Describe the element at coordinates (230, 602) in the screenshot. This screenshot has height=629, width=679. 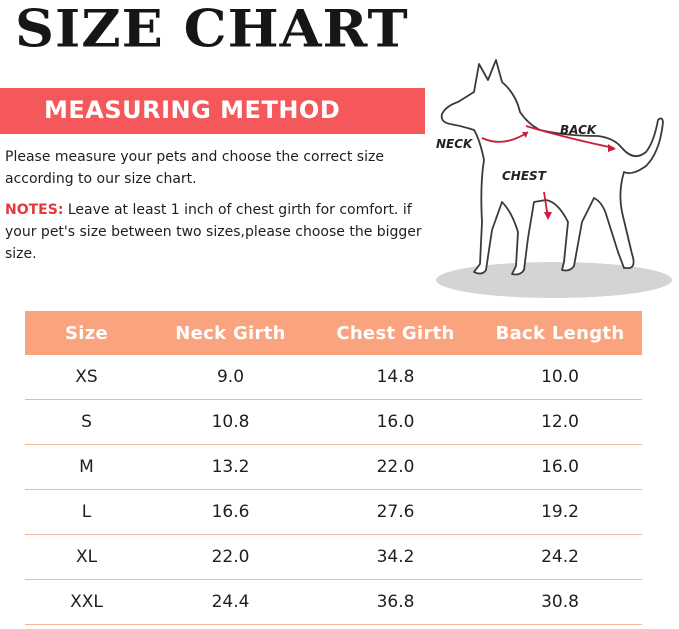
I see `cell-neck-girth: 24.4` at that location.